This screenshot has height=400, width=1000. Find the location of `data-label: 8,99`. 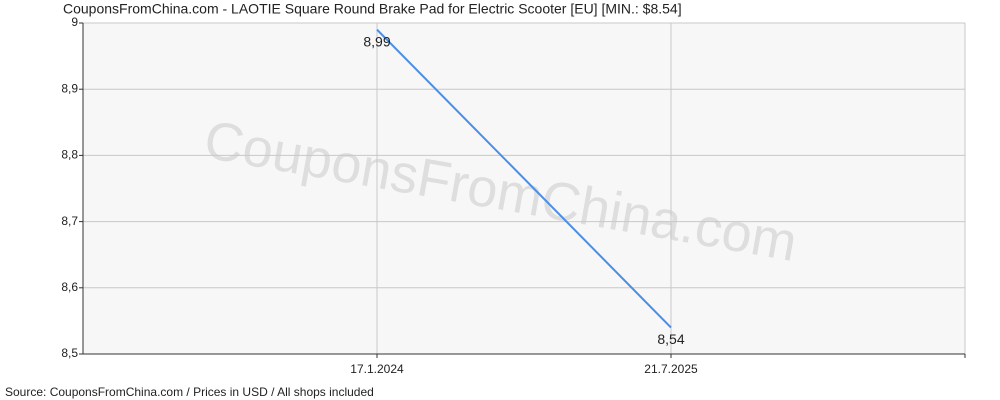

data-label: 8,99 is located at coordinates (376, 41).